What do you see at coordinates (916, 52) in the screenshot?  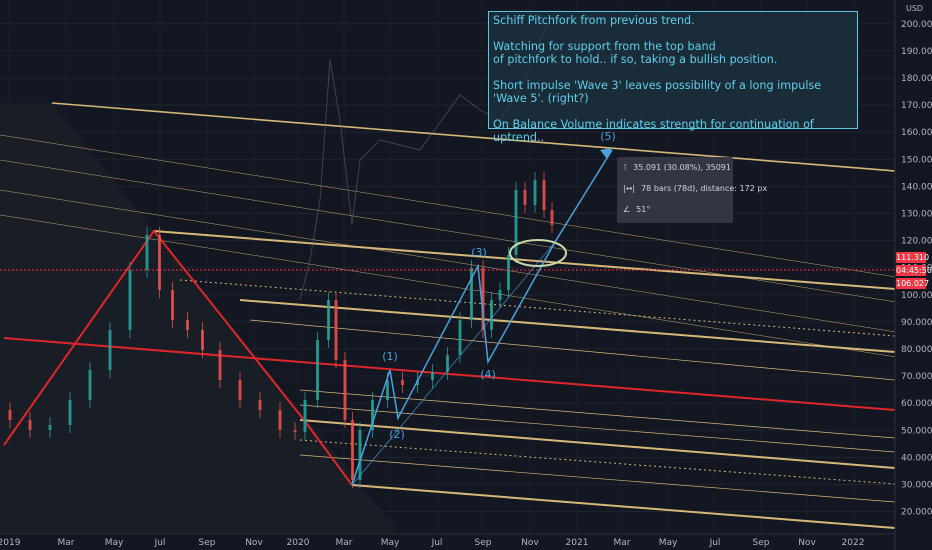 I see `y-tick-label: 190.000` at bounding box center [916, 52].